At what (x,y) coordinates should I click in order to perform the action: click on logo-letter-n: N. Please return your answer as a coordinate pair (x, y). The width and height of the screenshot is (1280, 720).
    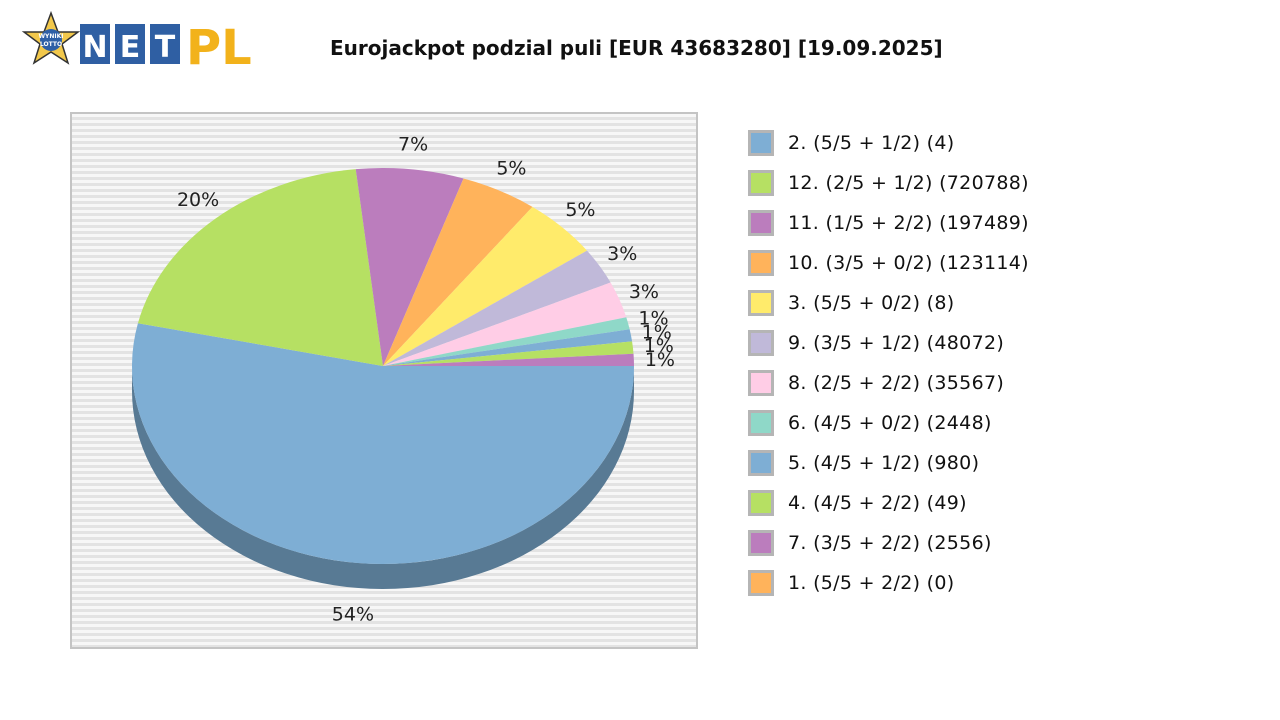
    Looking at the image, I should click on (94, 47).